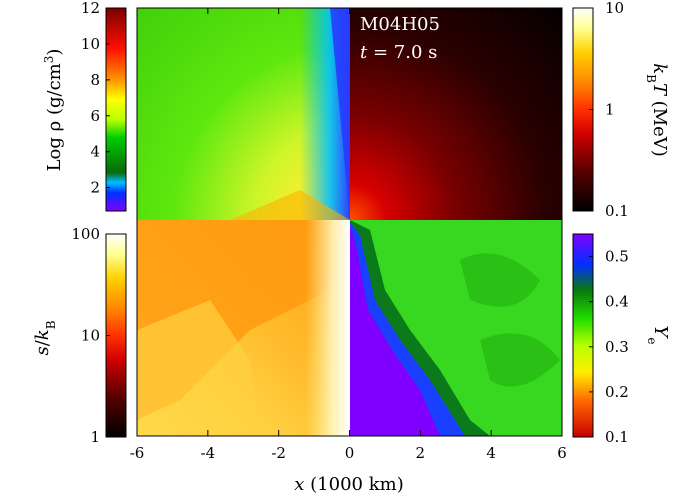 The height and width of the screenshot is (500, 700). Describe the element at coordinates (90, 44) in the screenshot. I see `density-tick-label: 10` at that location.